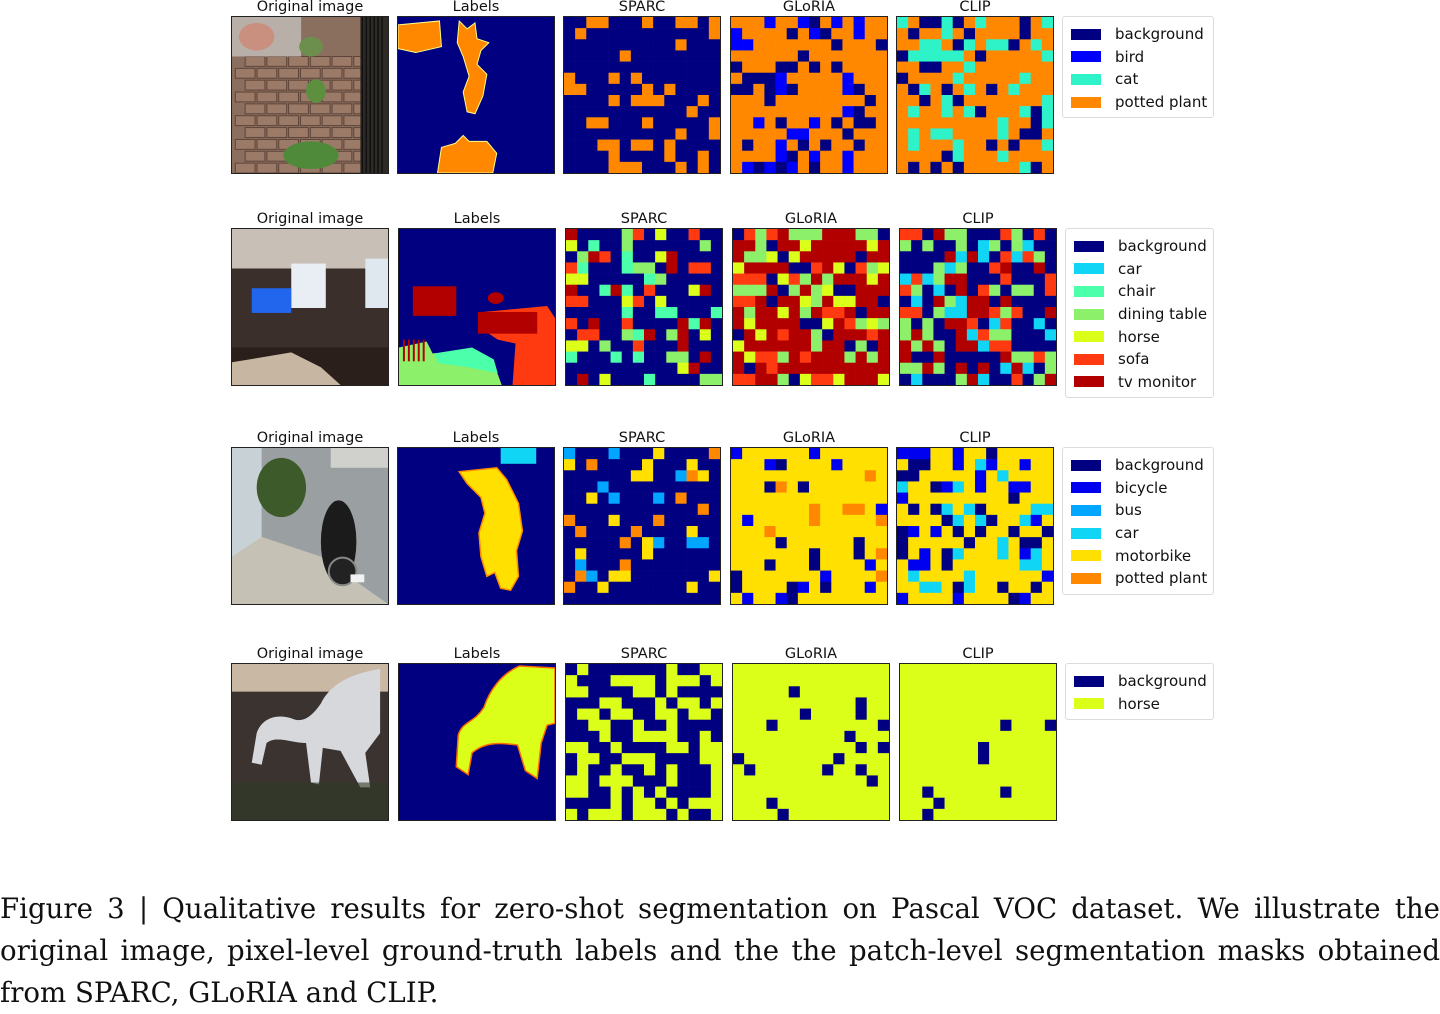 The height and width of the screenshot is (1014, 1440). I want to click on sparc-mask, so click(642, 526).